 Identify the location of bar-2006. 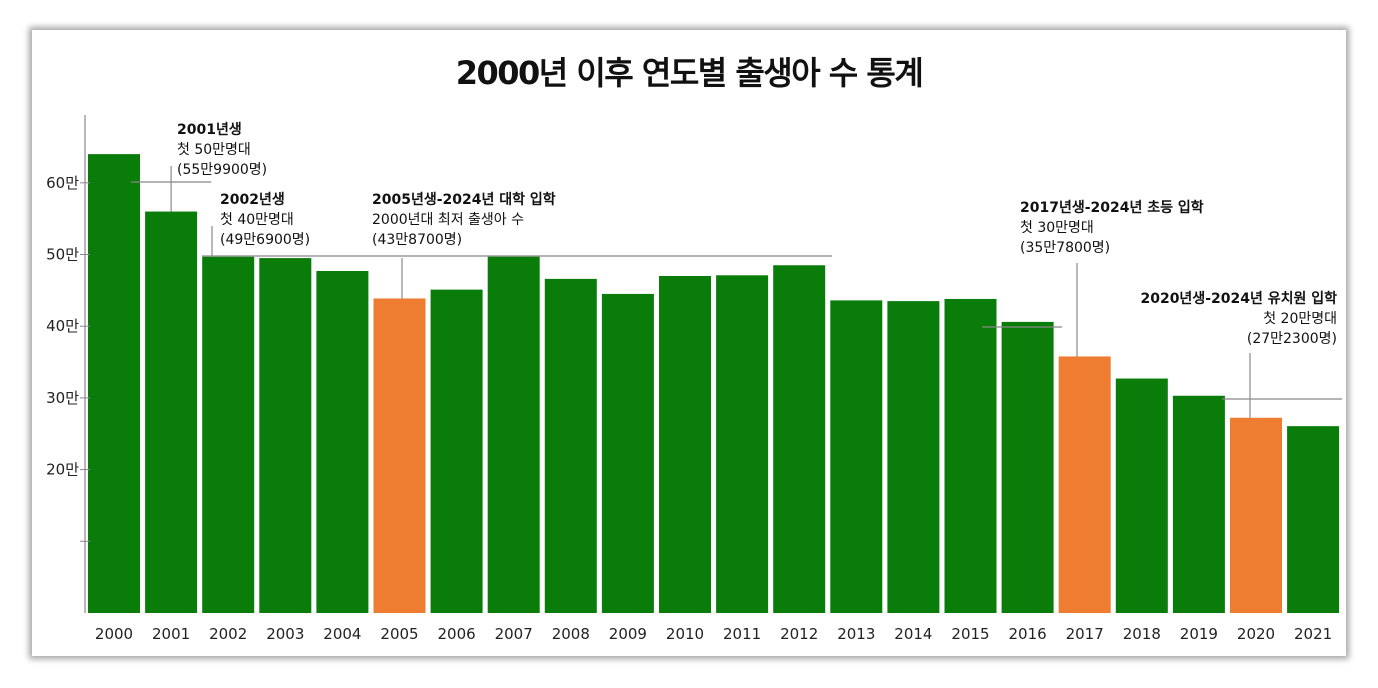
(456, 451).